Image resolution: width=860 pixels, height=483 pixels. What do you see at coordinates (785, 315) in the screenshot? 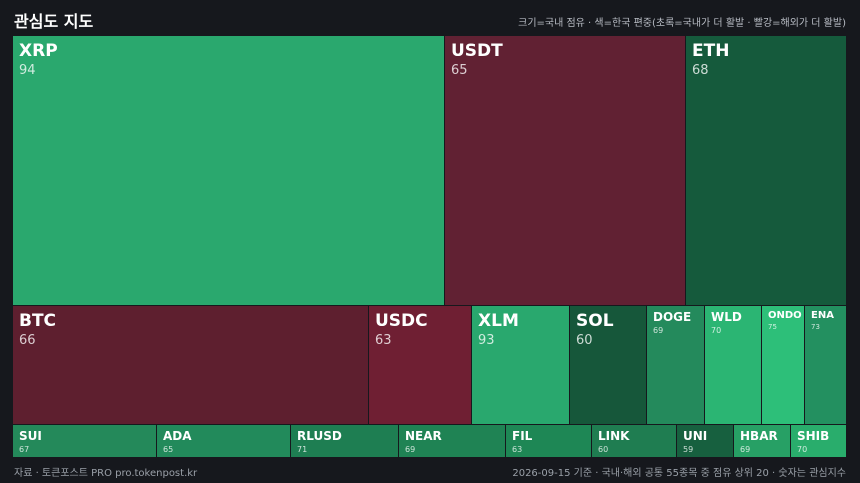
I see `tile-name: ONDO` at bounding box center [785, 315].